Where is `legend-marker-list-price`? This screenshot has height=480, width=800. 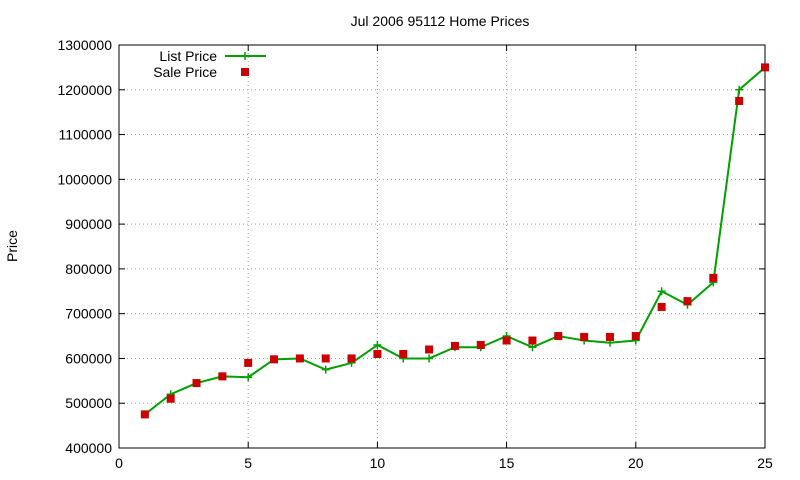 legend-marker-list-price is located at coordinates (245, 56).